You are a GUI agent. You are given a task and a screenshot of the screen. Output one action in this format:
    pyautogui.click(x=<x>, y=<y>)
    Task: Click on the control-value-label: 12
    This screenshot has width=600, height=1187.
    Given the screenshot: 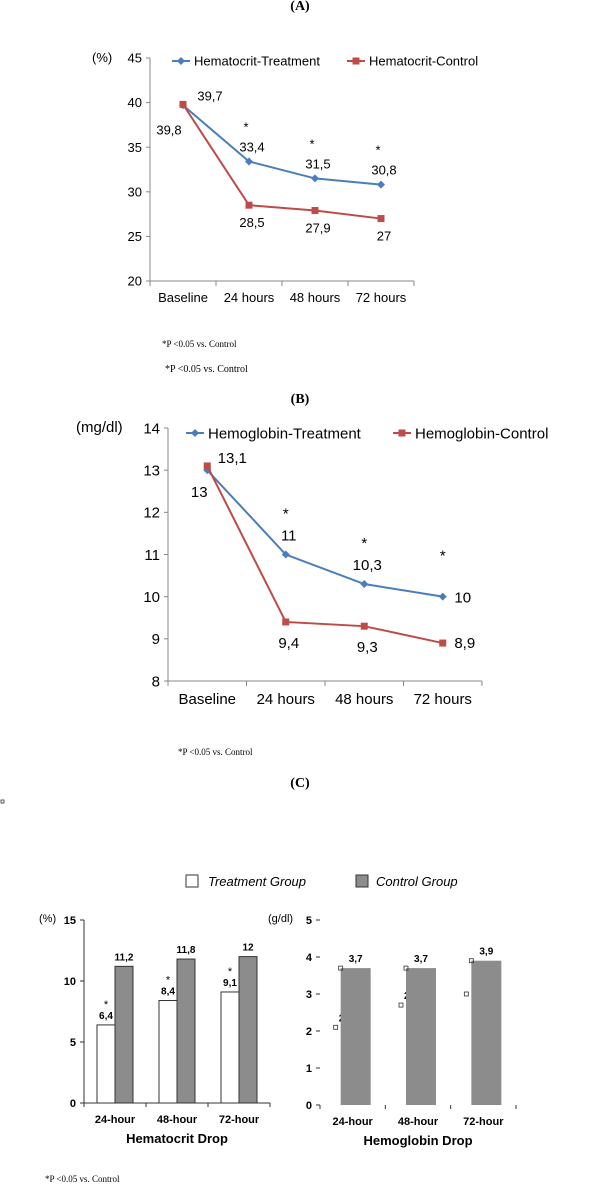 What is the action you would take?
    pyautogui.click(x=248, y=948)
    